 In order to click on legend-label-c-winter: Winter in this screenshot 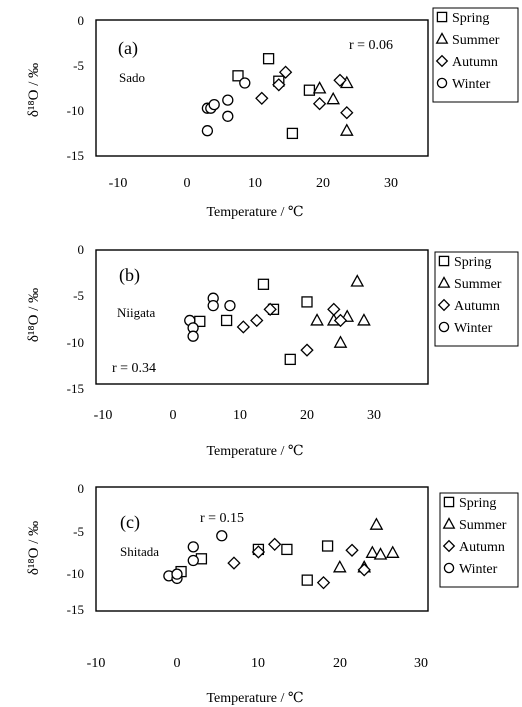, I will do `click(478, 569)`.